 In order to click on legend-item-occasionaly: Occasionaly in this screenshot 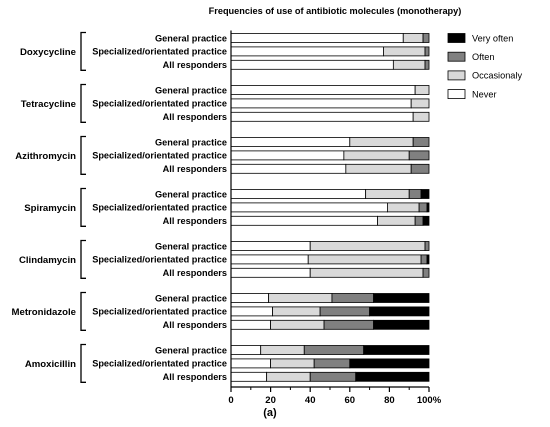, I will do `click(484, 75)`.